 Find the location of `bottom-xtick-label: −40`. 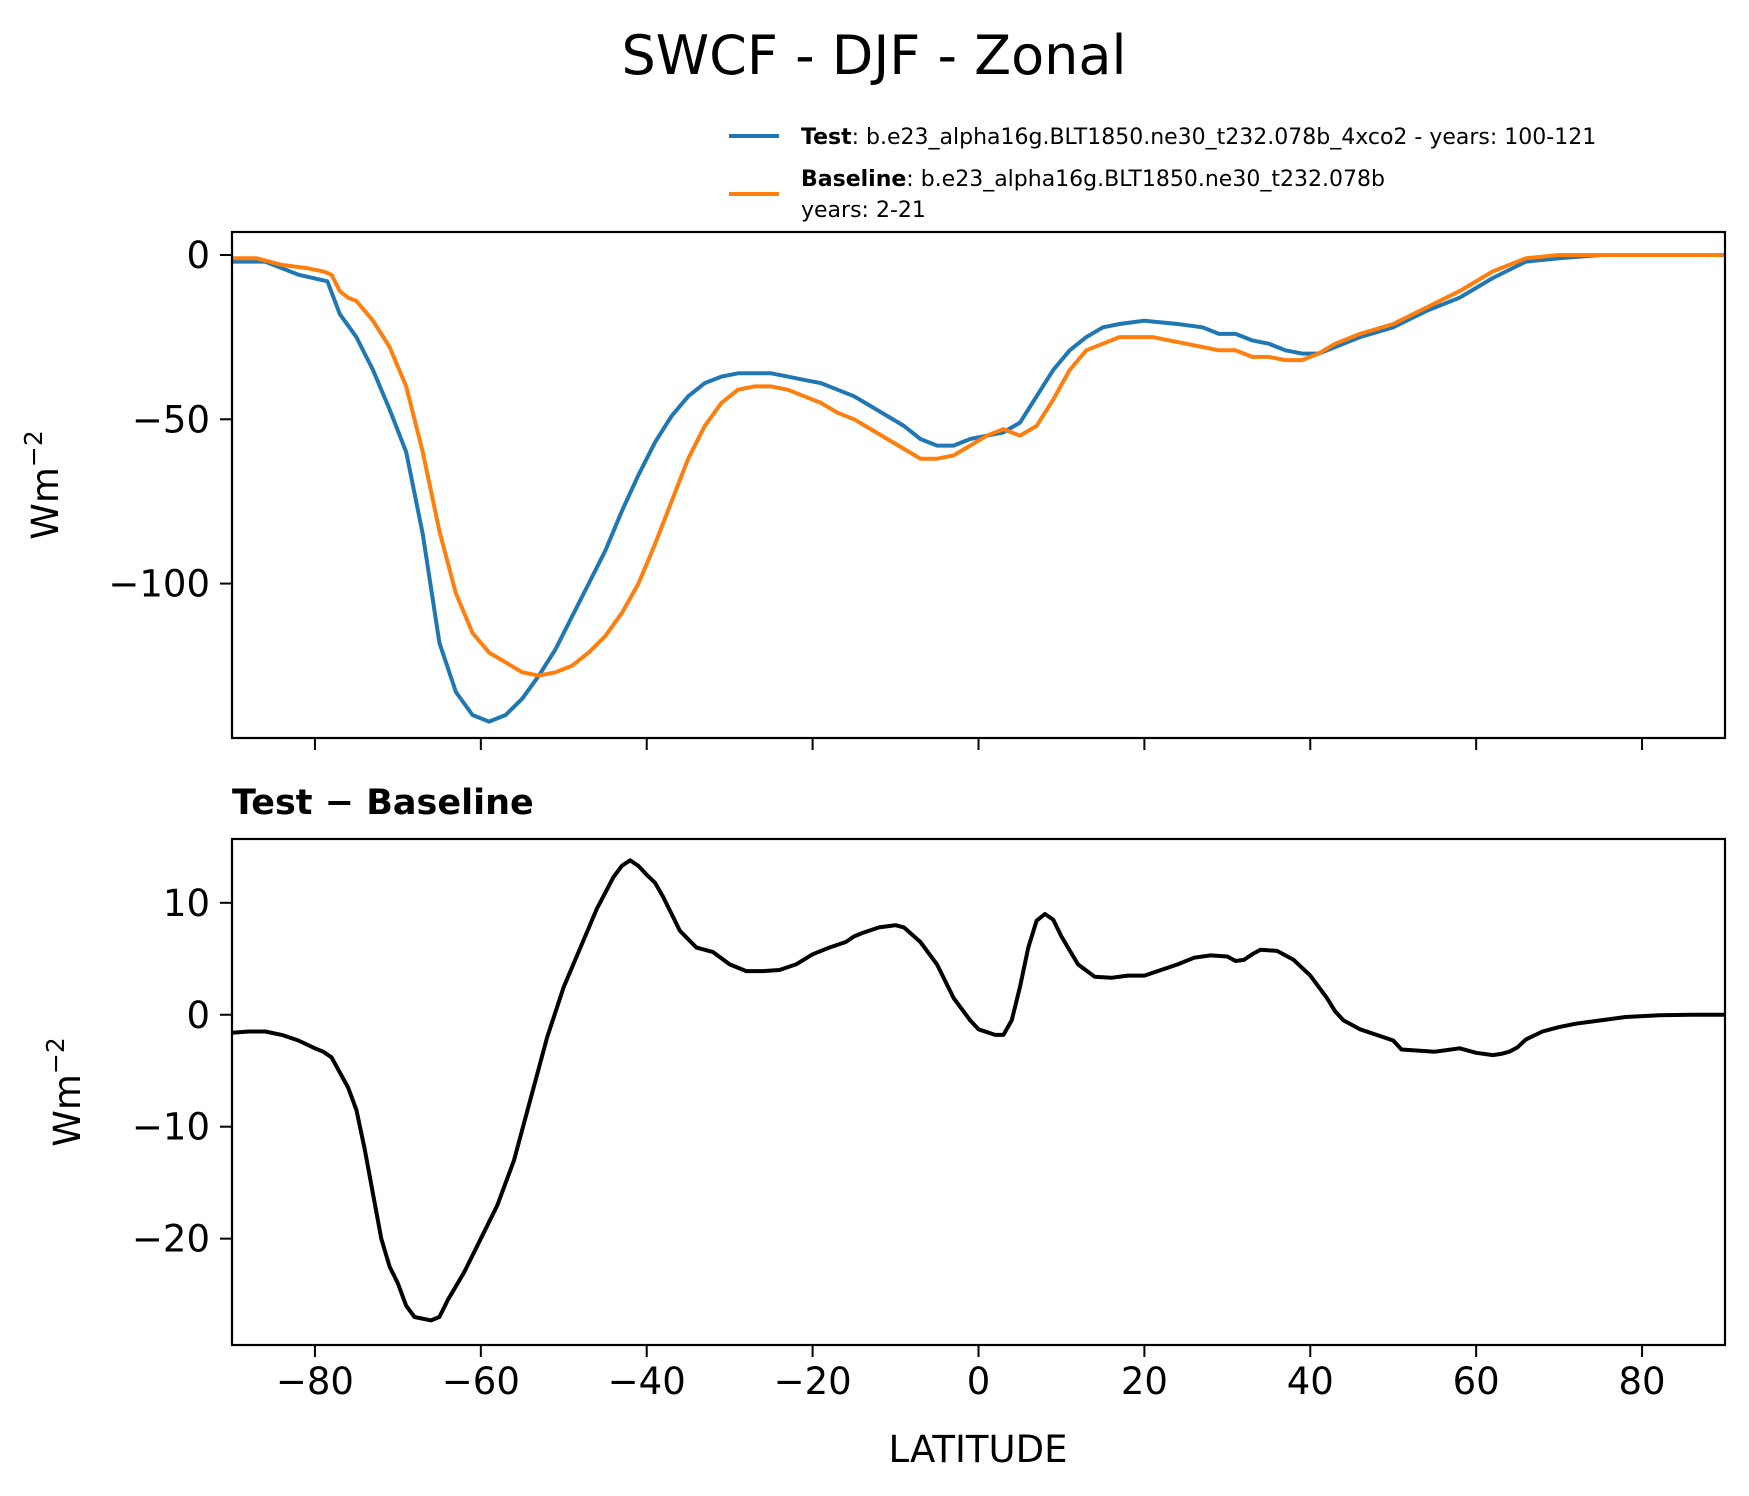

bottom-xtick-label: −40 is located at coordinates (647, 1381).